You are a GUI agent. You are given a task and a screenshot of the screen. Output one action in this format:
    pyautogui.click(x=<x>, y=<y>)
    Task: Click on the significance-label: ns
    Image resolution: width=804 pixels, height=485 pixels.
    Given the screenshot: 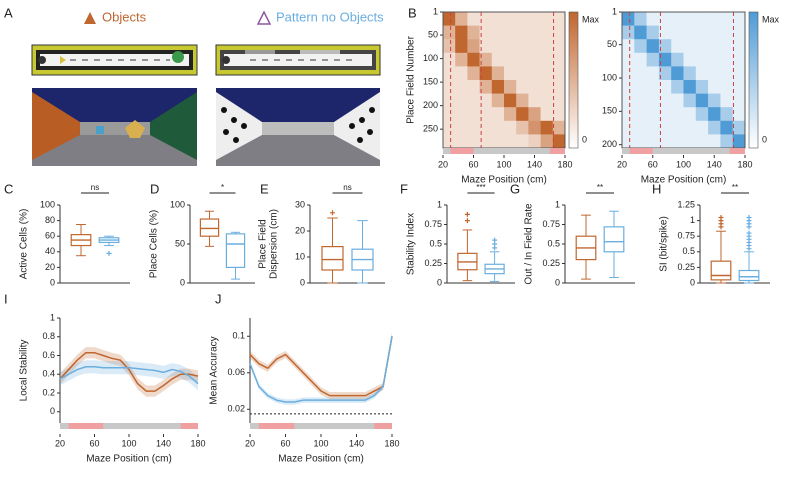 What is the action you would take?
    pyautogui.click(x=95, y=187)
    